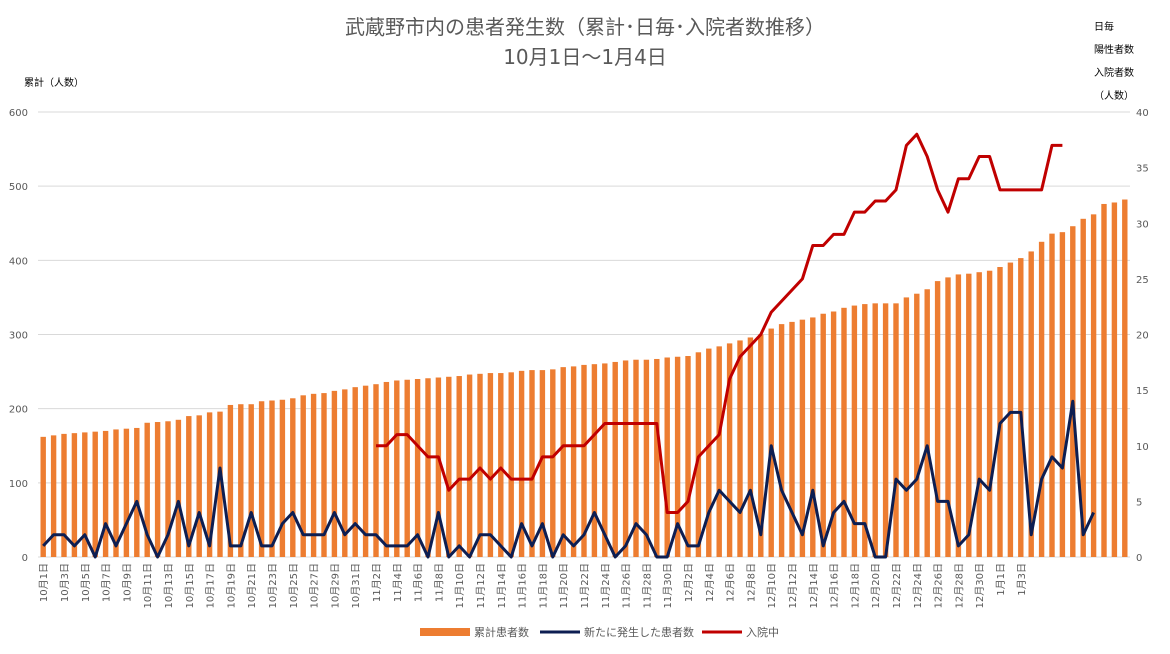 This screenshot has height=654, width=1170. I want to click on legend-label-cumulative: 累計患者数, so click(501, 632).